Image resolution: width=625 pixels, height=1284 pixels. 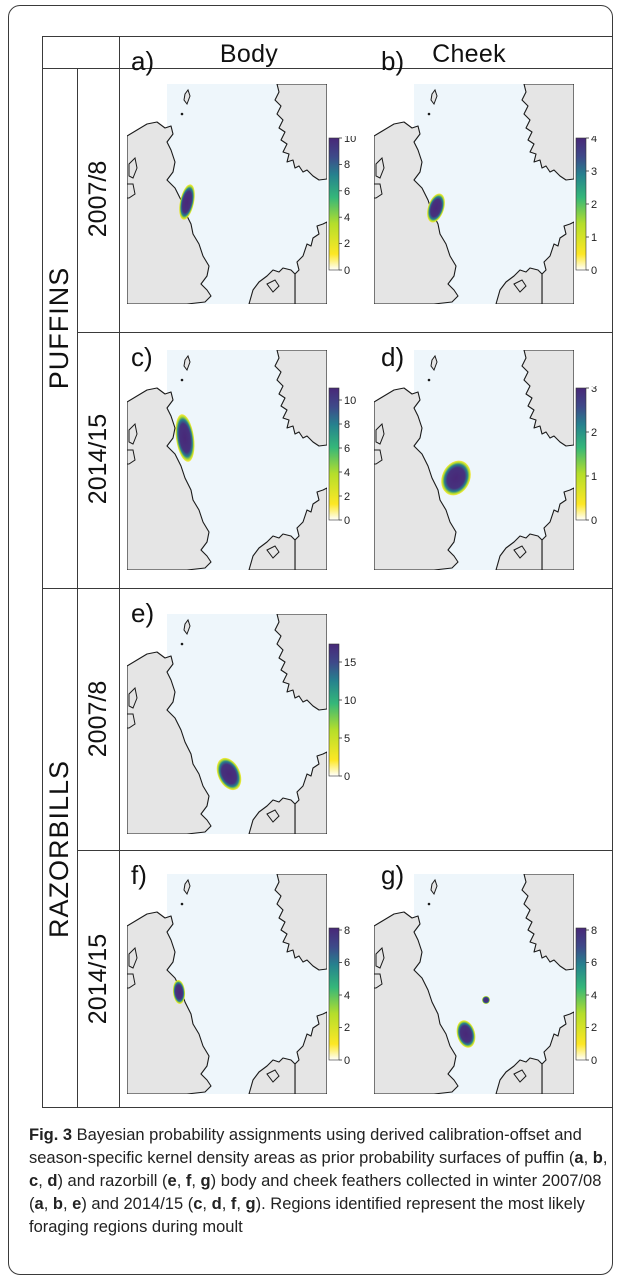 What do you see at coordinates (342, 206) in the screenshot?
I see `colorbar-a: 10 8 6 4 2 0` at bounding box center [342, 206].